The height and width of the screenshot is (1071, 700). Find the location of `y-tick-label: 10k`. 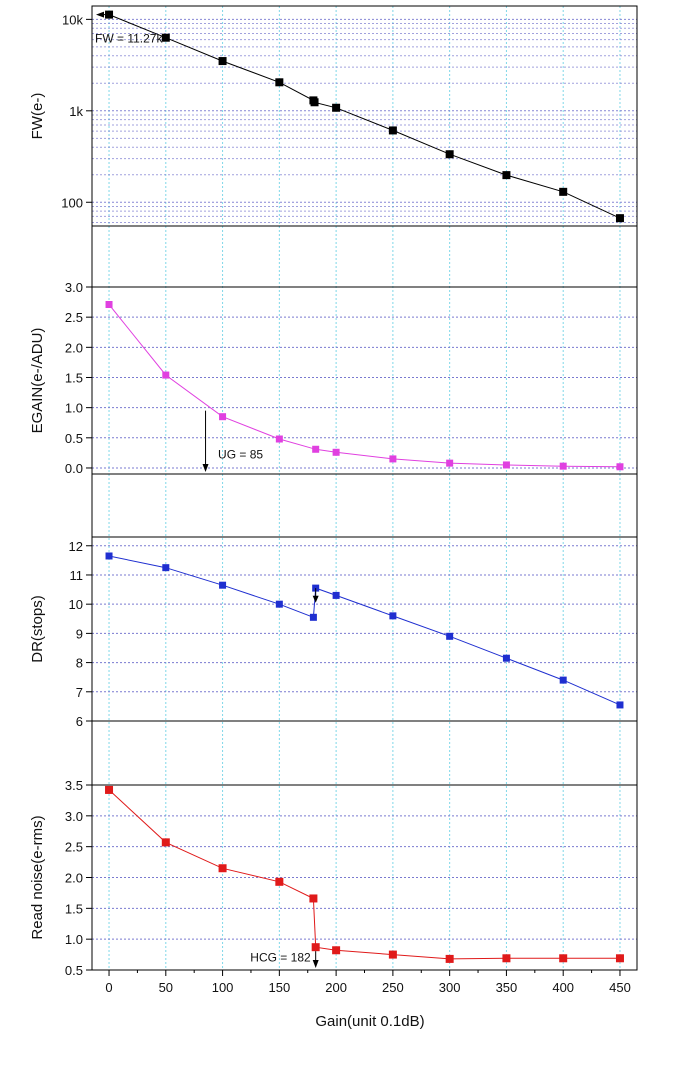

y-tick-label: 10k is located at coordinates (72, 19).